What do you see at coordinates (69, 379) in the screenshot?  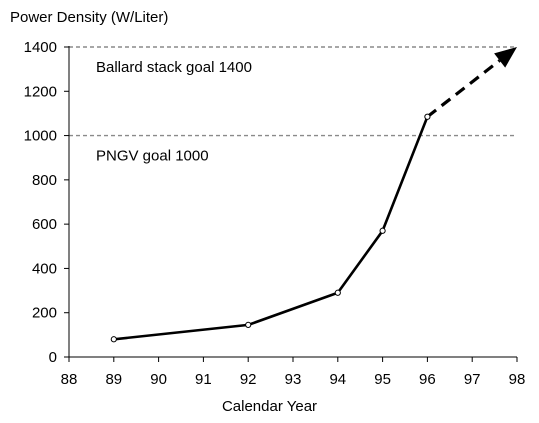 I see `x-tick-label: 88` at bounding box center [69, 379].